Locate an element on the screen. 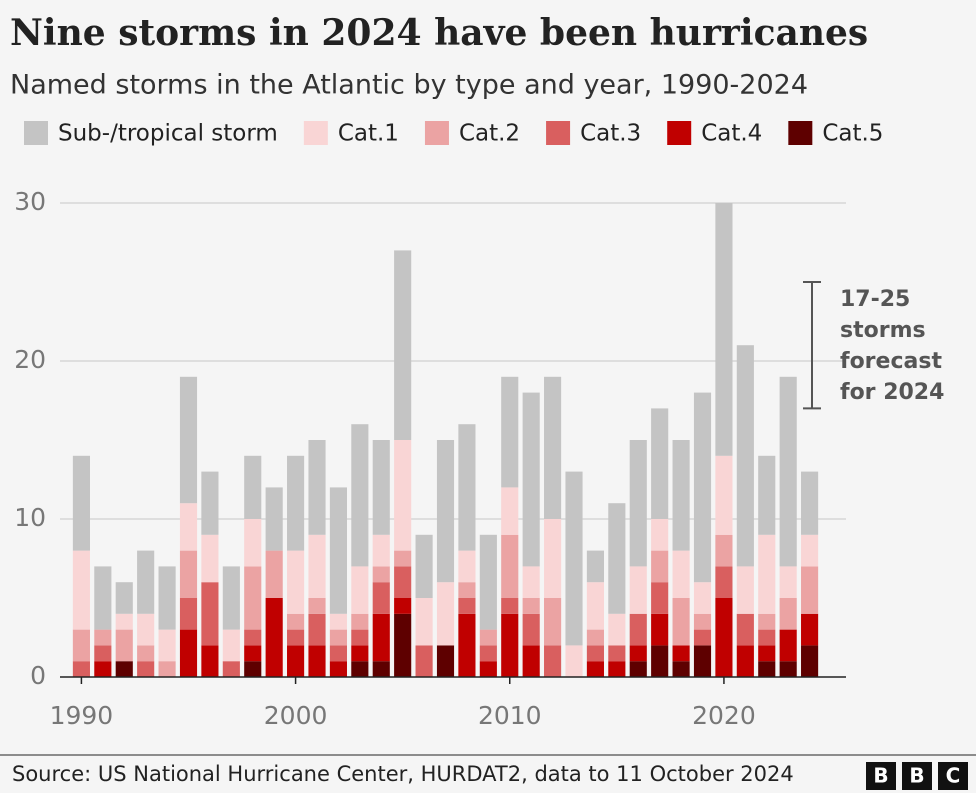 The height and width of the screenshot is (793, 976). annotation: 17-25 is located at coordinates (875, 299).